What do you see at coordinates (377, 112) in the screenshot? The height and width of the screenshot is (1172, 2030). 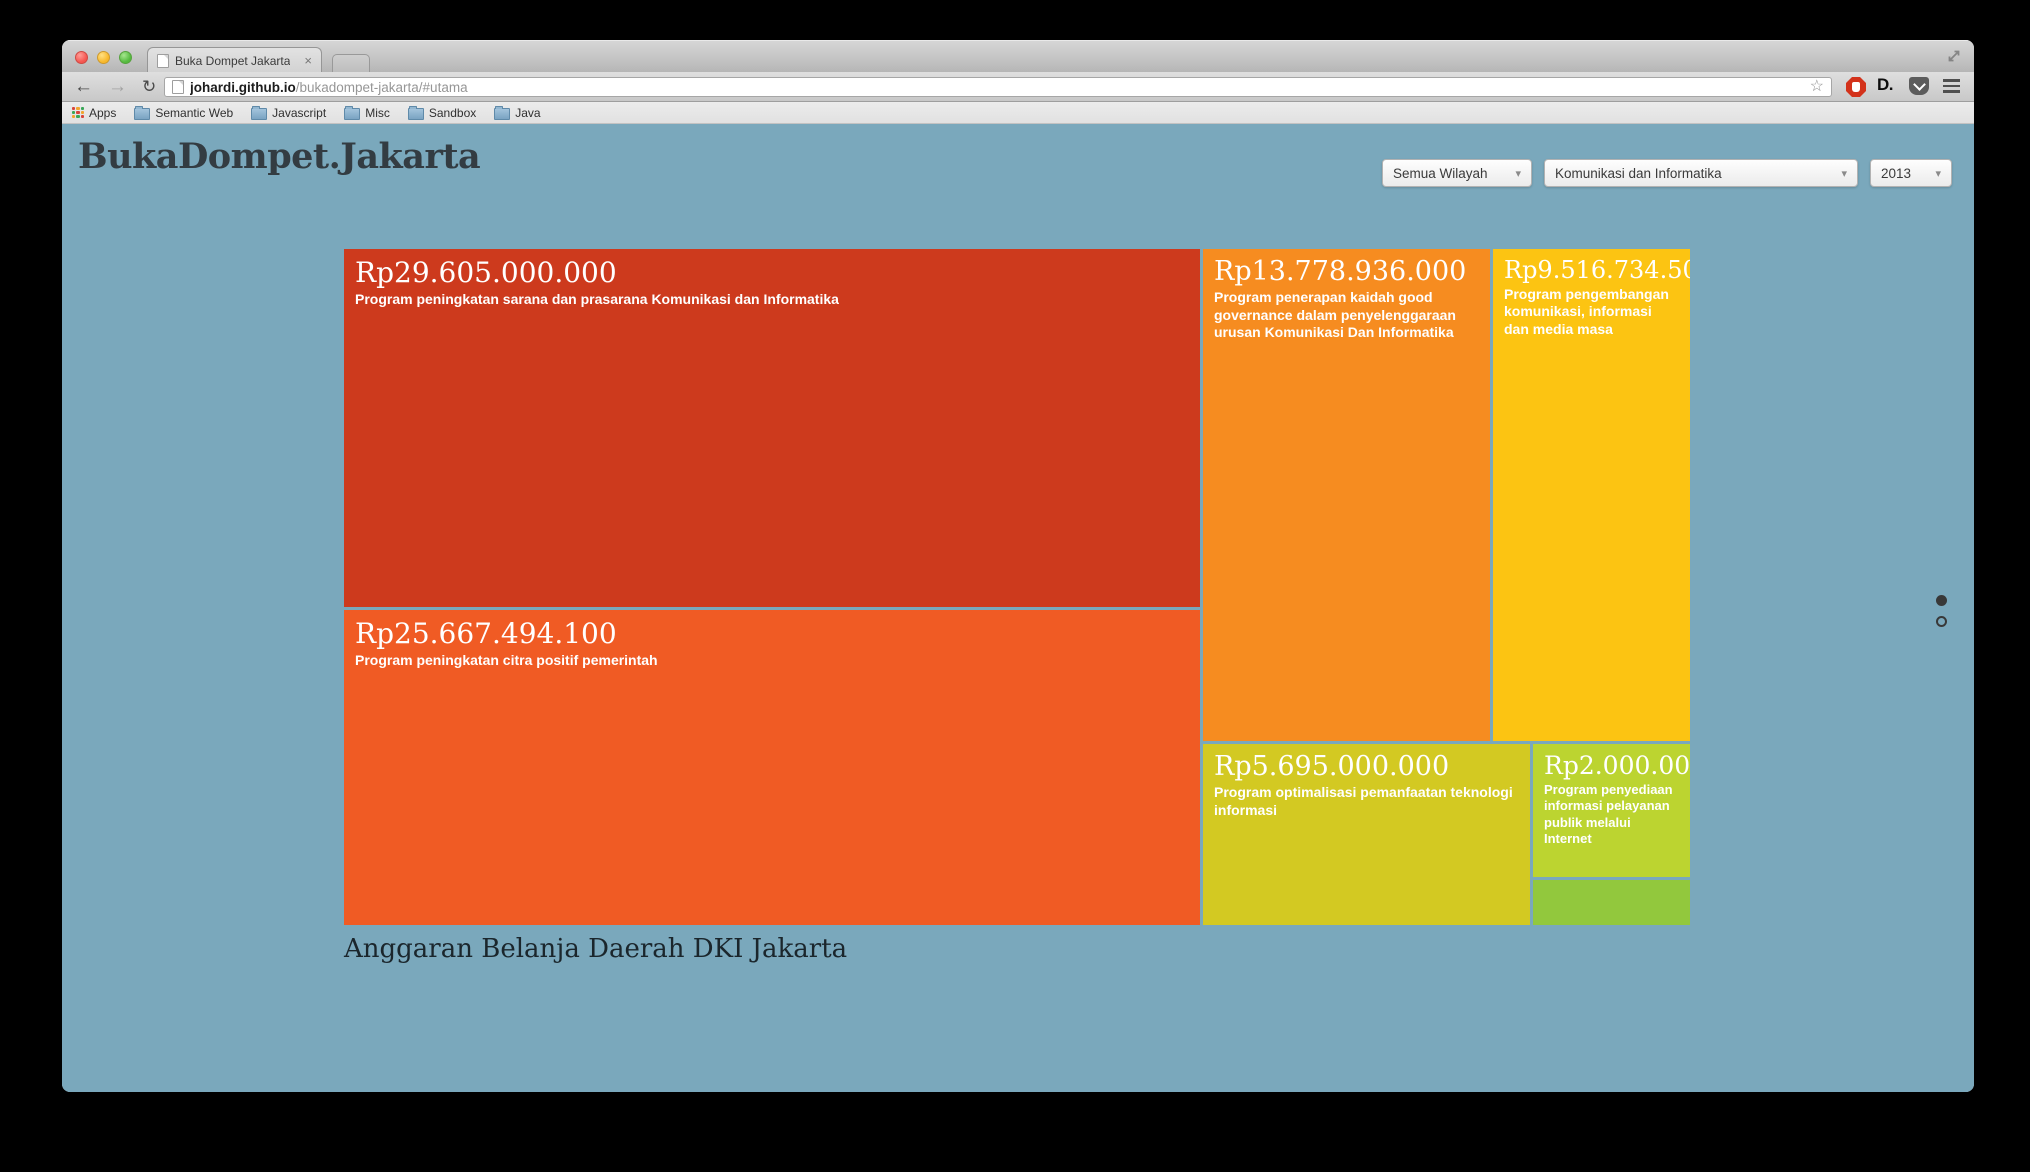 I see `bookmark-label: Misc` at bounding box center [377, 112].